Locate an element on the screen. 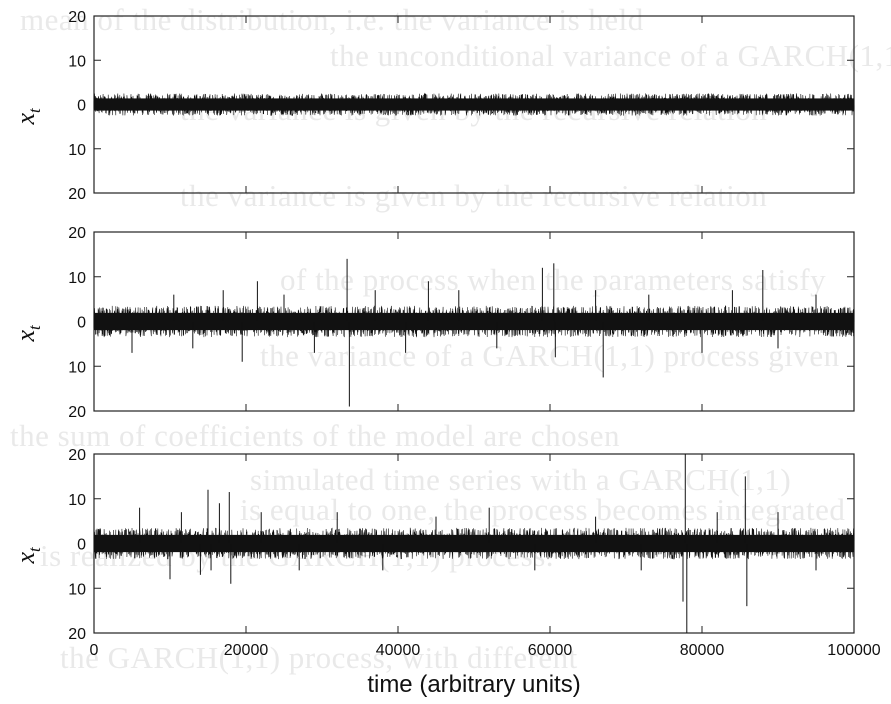 Image resolution: width=891 pixels, height=704 pixels. x-tick-label: 80000 is located at coordinates (702, 650).